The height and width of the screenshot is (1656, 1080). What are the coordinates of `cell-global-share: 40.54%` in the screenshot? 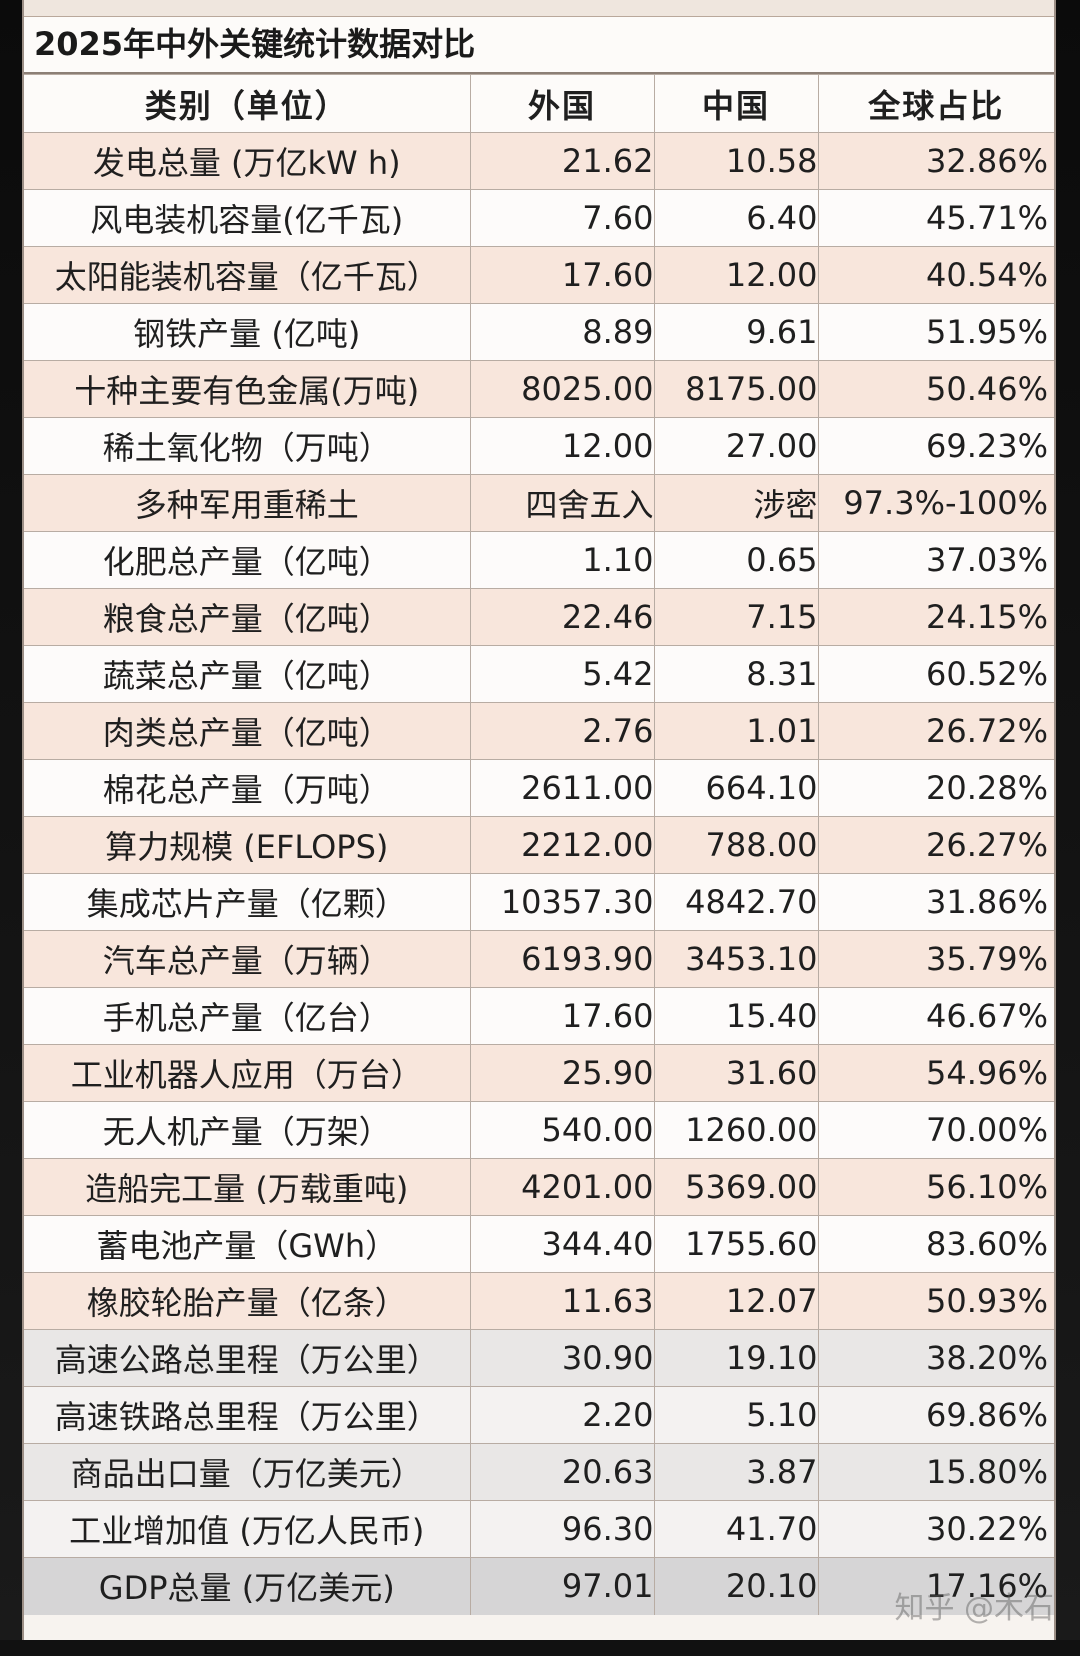 It's located at (936, 275).